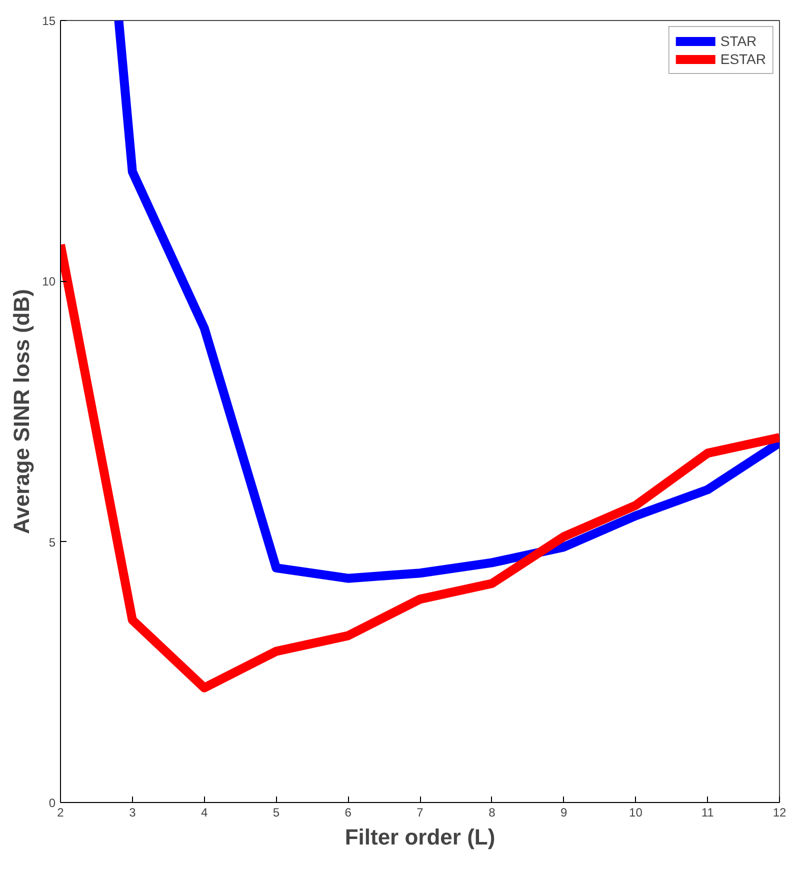 The image size is (789, 872). Describe the element at coordinates (49, 21) in the screenshot. I see `y-tick-label: 15` at that location.